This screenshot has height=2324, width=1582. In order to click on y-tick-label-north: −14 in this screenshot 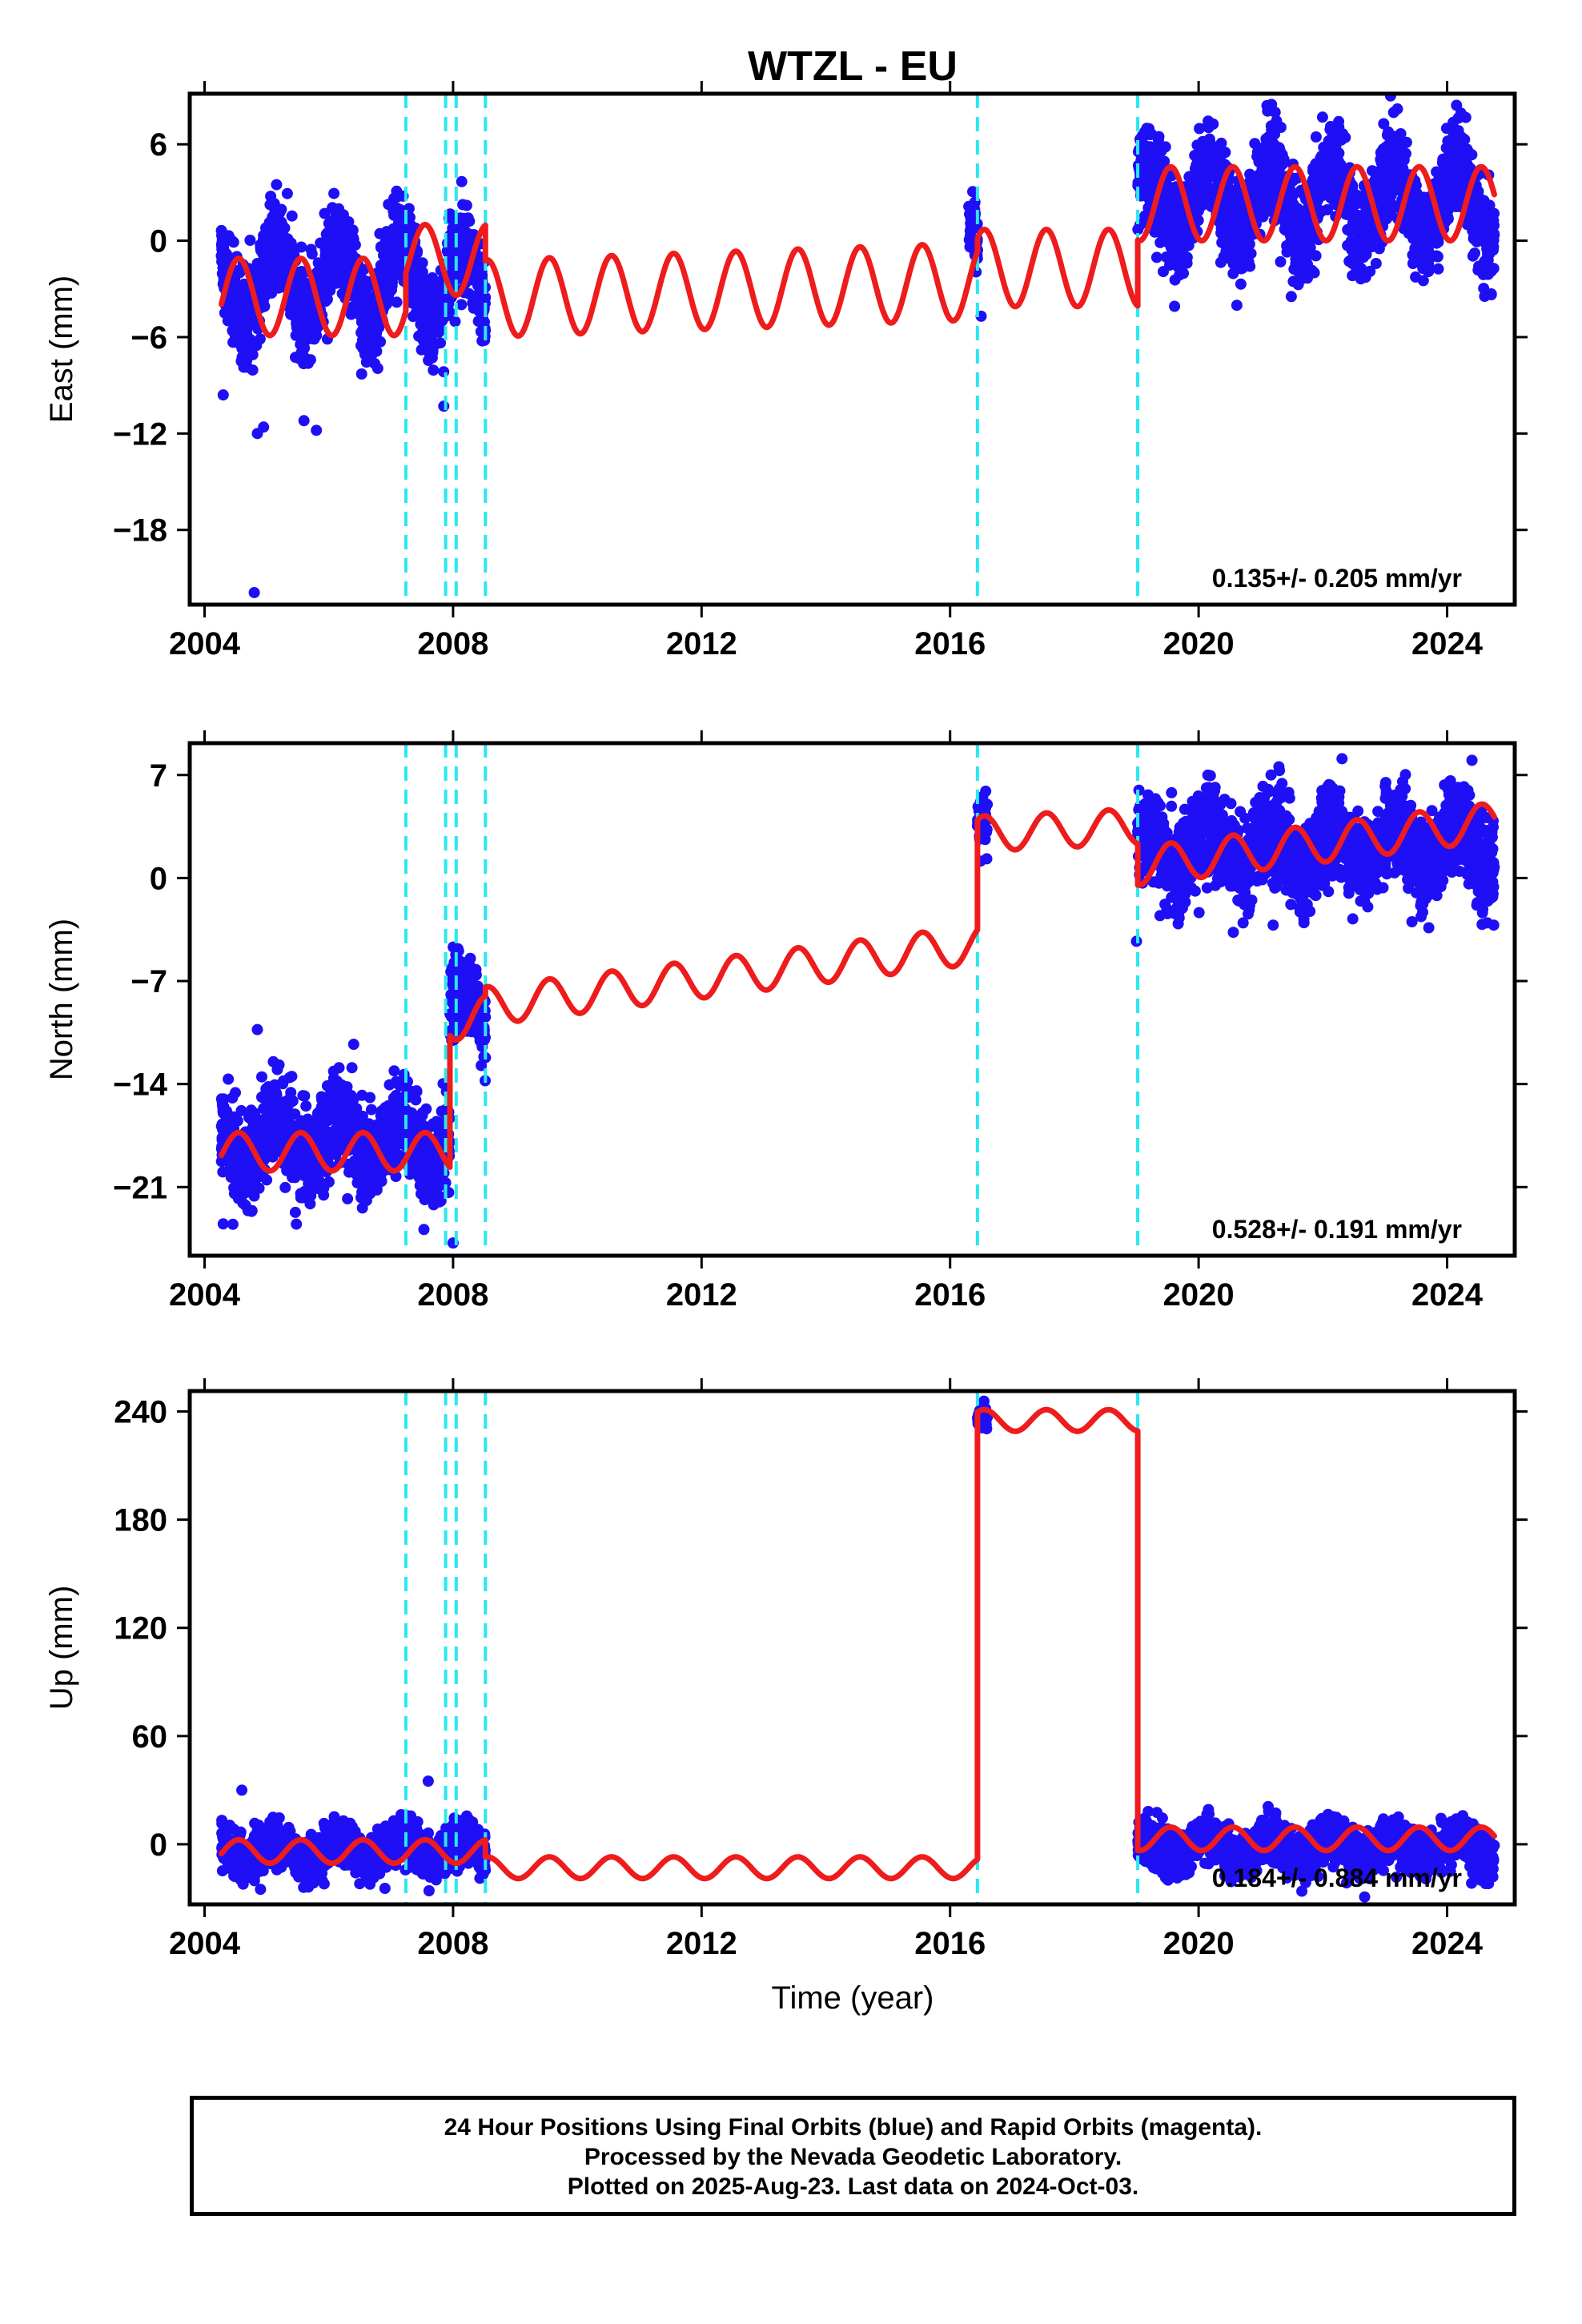, I will do `click(140, 1085)`.